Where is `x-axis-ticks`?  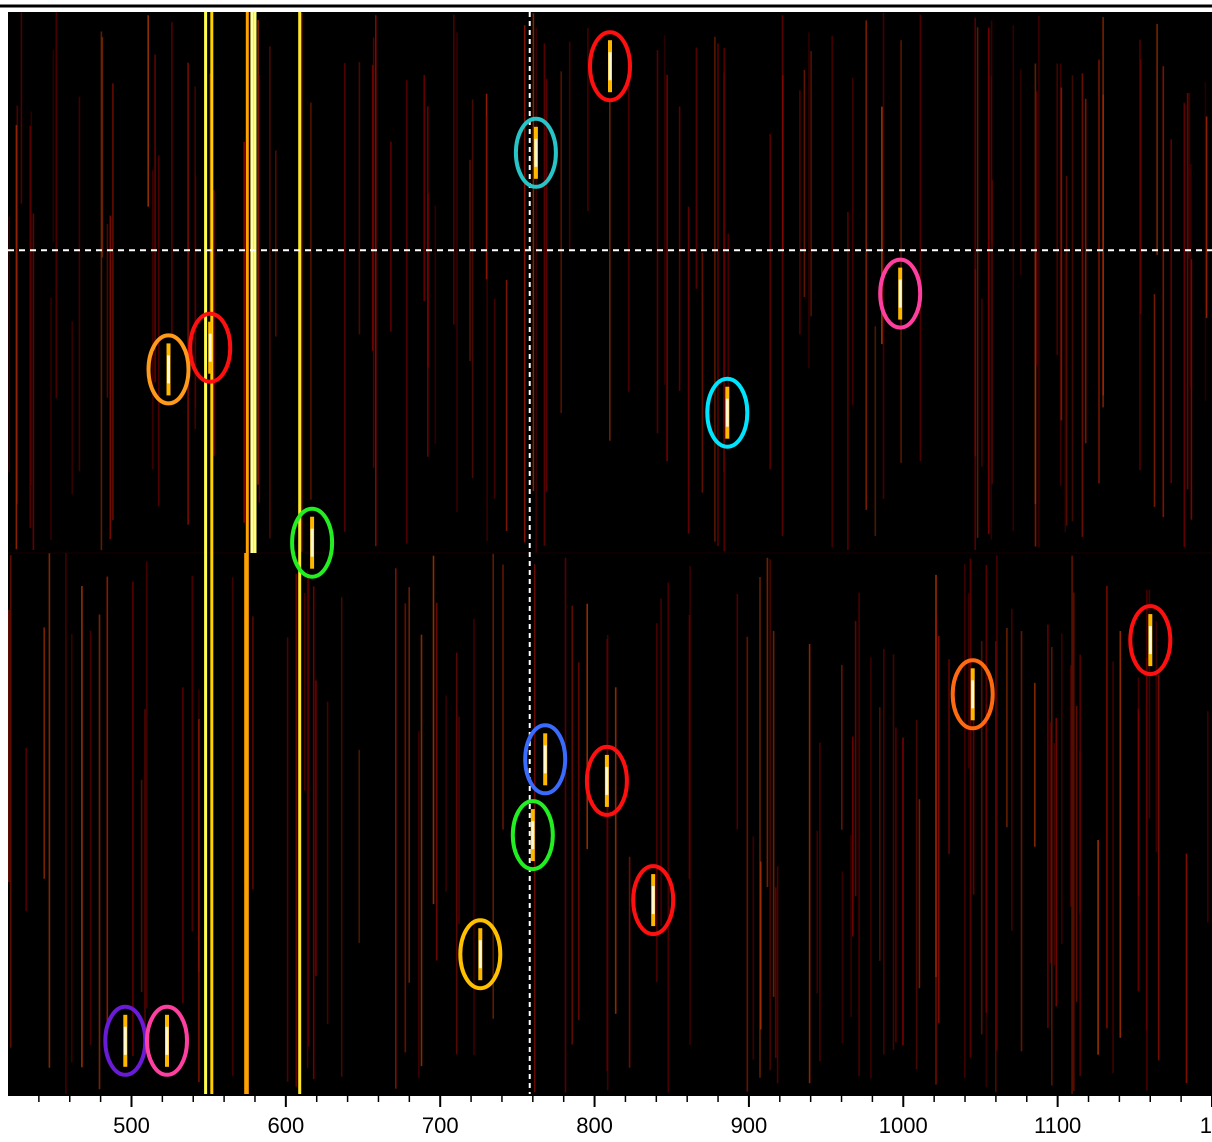 x-axis-ticks is located at coordinates (625, 1101).